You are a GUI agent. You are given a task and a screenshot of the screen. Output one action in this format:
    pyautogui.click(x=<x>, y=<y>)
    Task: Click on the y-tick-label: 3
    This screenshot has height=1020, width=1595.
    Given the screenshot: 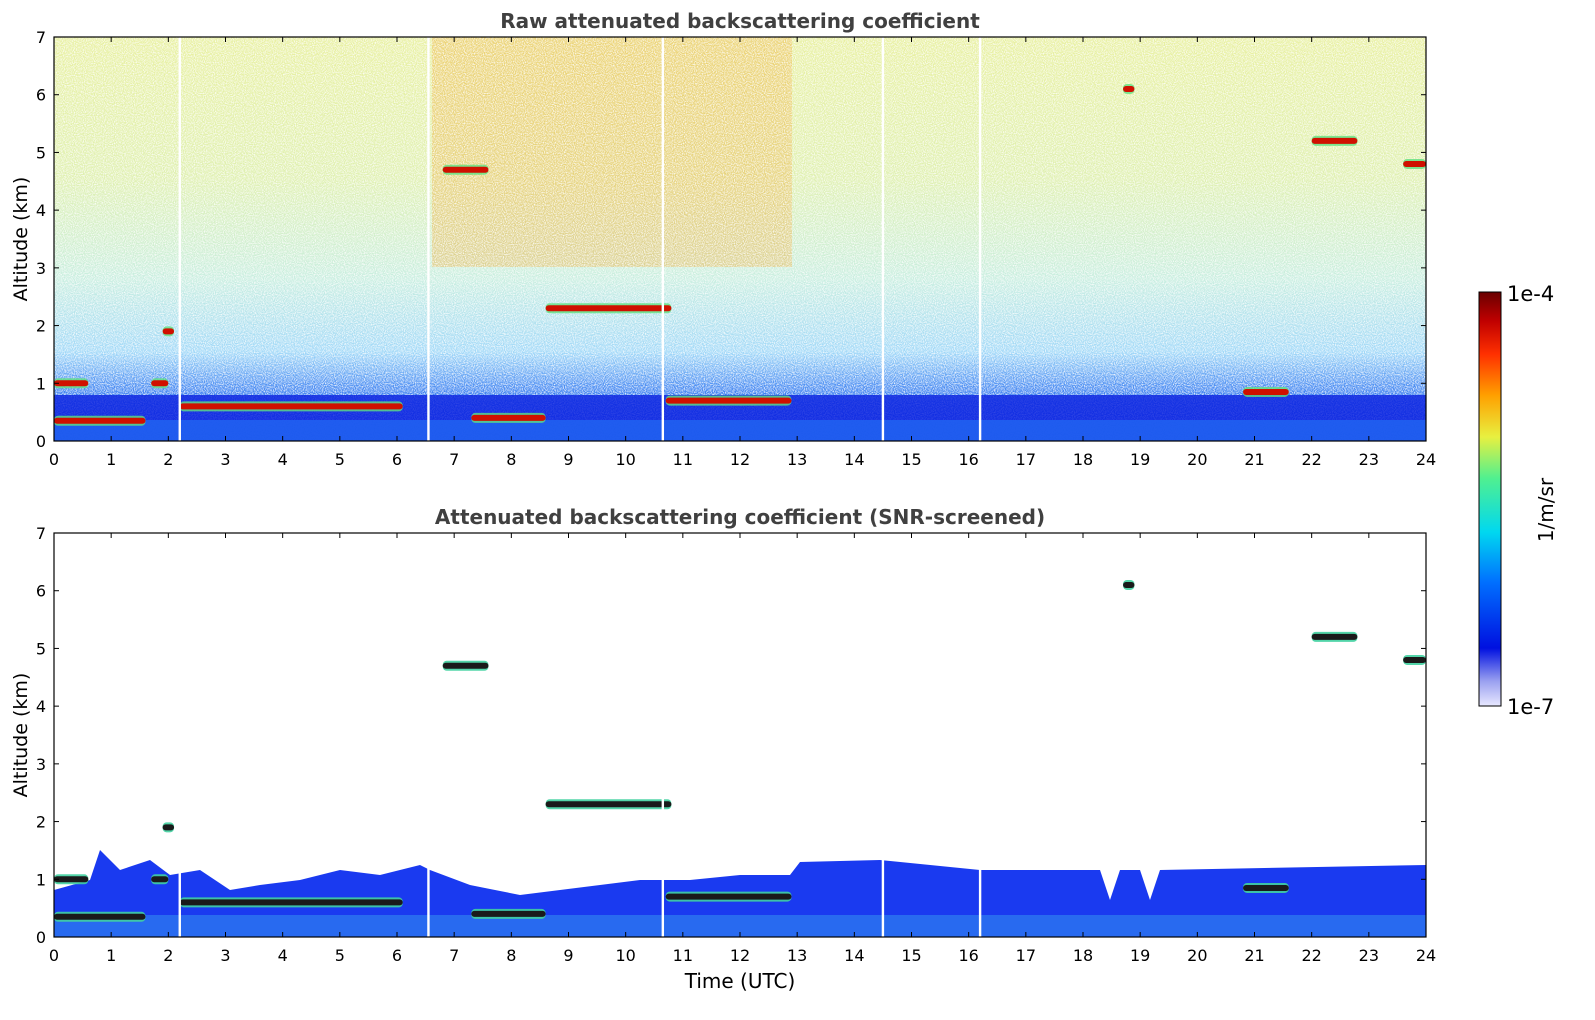 What is the action you would take?
    pyautogui.click(x=41, y=268)
    